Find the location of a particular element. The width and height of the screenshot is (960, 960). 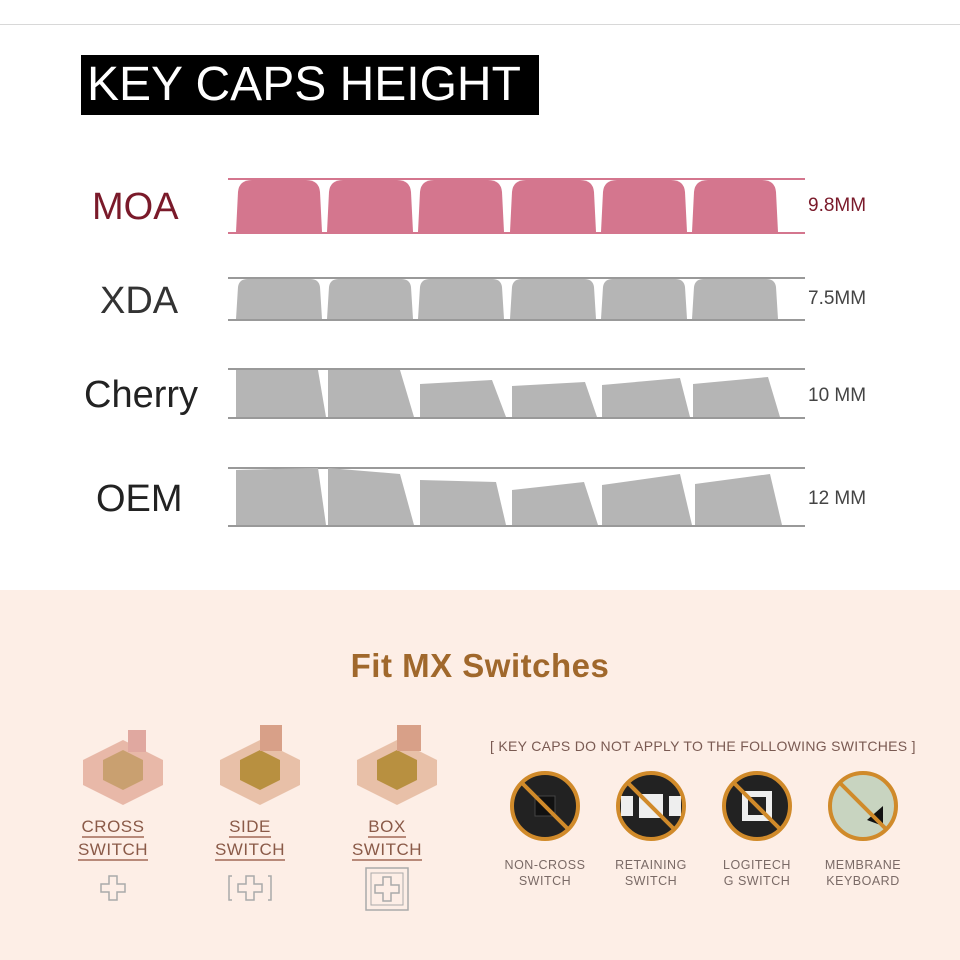

unsupported-retaining: RETAINING SWITCH is located at coordinates (651, 829).